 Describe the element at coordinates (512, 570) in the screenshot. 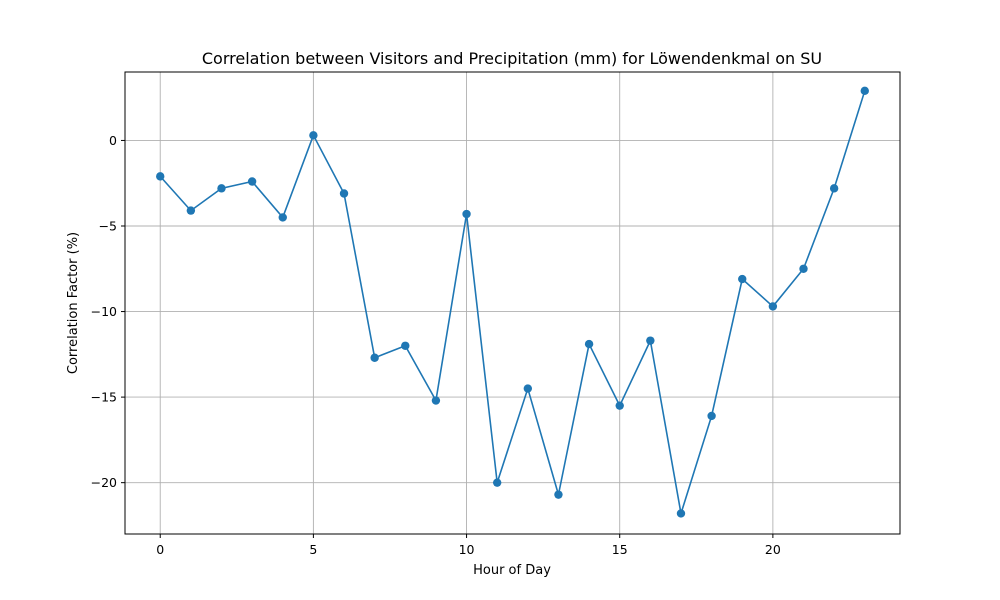

I see `x-axis-label: Hour of Day` at that location.